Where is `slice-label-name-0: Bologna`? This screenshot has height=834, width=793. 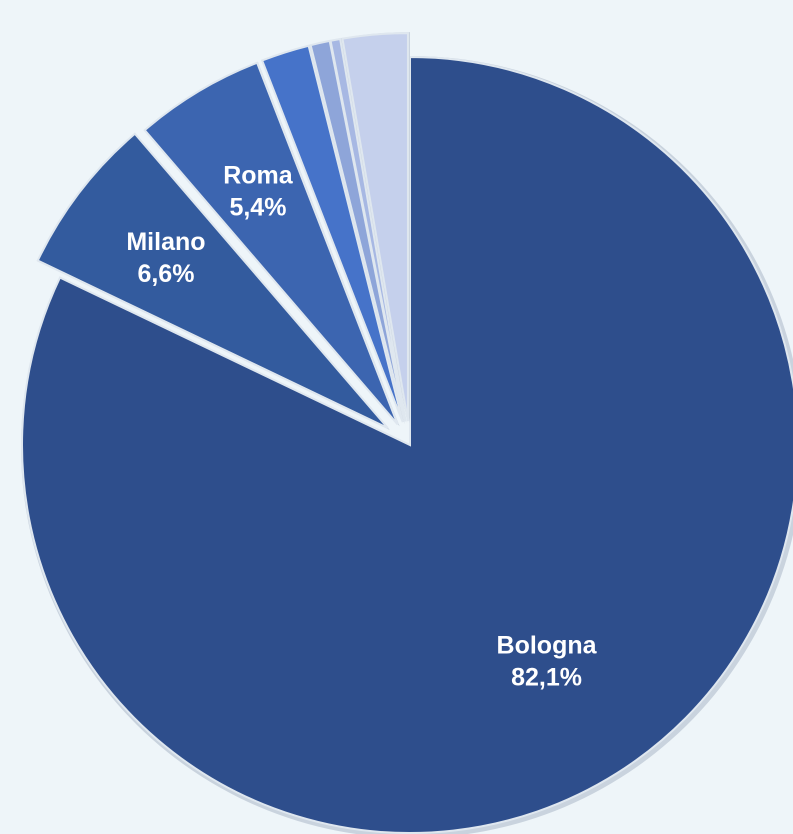
slice-label-name-0: Bologna is located at coordinates (547, 646).